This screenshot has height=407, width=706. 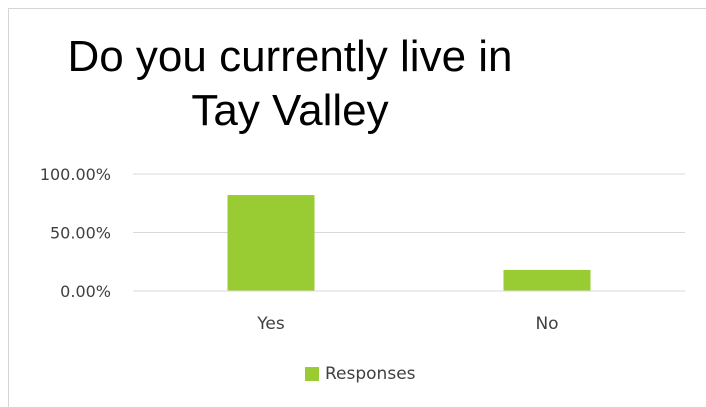 I want to click on chart-legend: Responses, so click(x=360, y=374).